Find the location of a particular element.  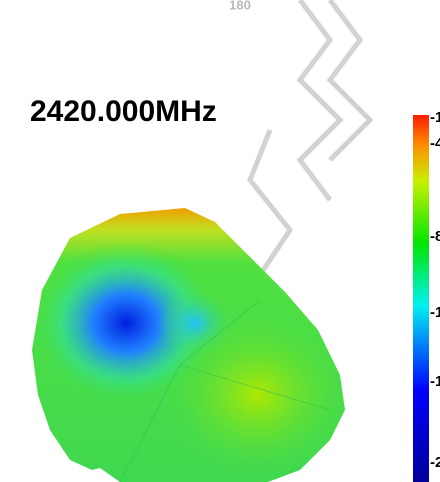

colorbar-label: -8. is located at coordinates (435, 236).